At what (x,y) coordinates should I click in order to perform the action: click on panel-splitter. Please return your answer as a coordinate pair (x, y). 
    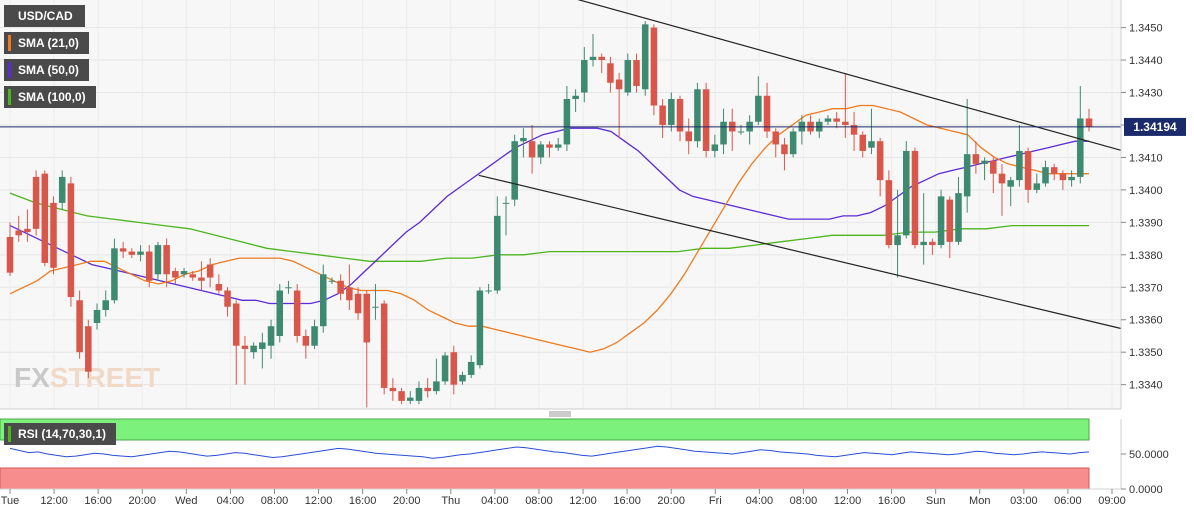
    Looking at the image, I should click on (560, 412).